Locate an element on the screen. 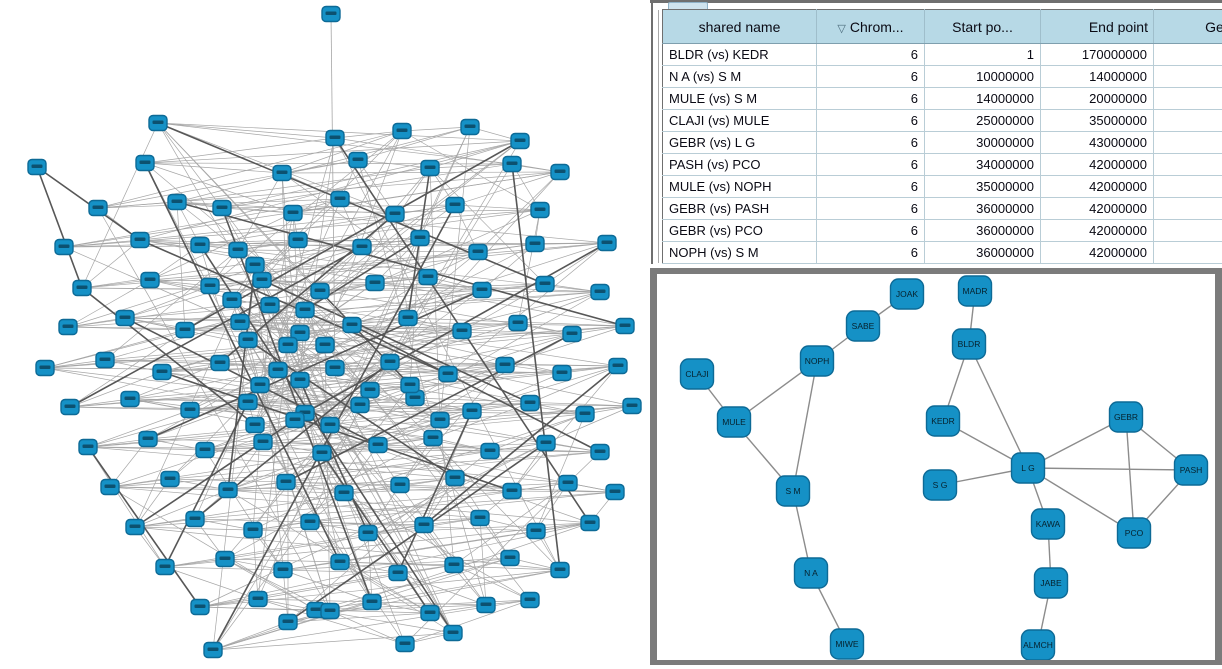  cell-value: 43000000 is located at coordinates (1097, 142).